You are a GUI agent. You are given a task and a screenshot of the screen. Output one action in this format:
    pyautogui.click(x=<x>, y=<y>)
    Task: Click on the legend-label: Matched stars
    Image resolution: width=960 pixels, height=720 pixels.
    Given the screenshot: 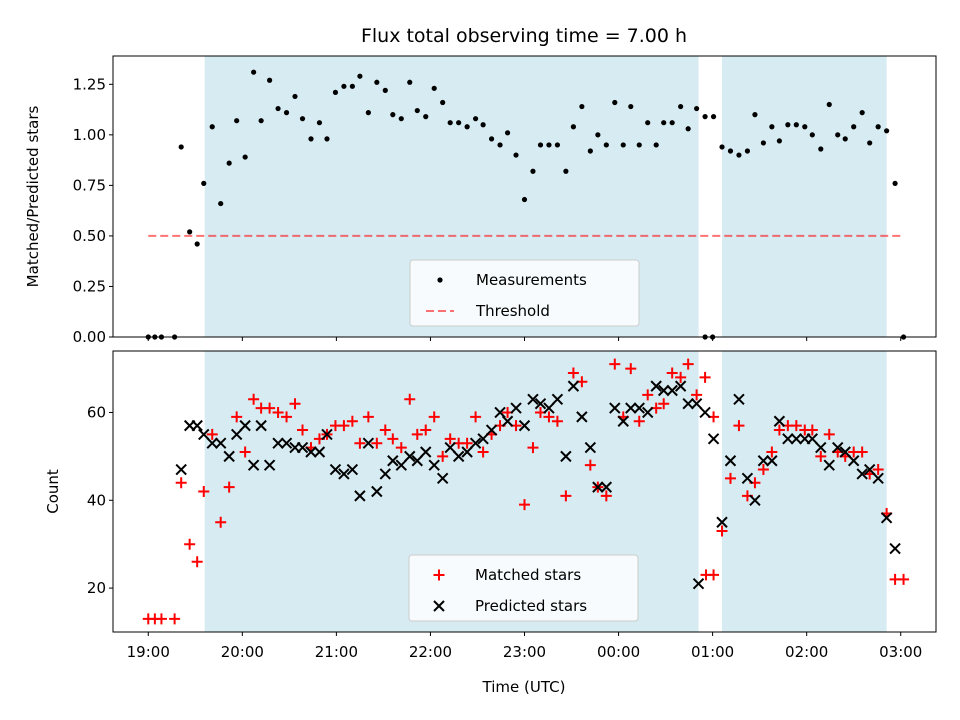 What is the action you would take?
    pyautogui.click(x=528, y=575)
    